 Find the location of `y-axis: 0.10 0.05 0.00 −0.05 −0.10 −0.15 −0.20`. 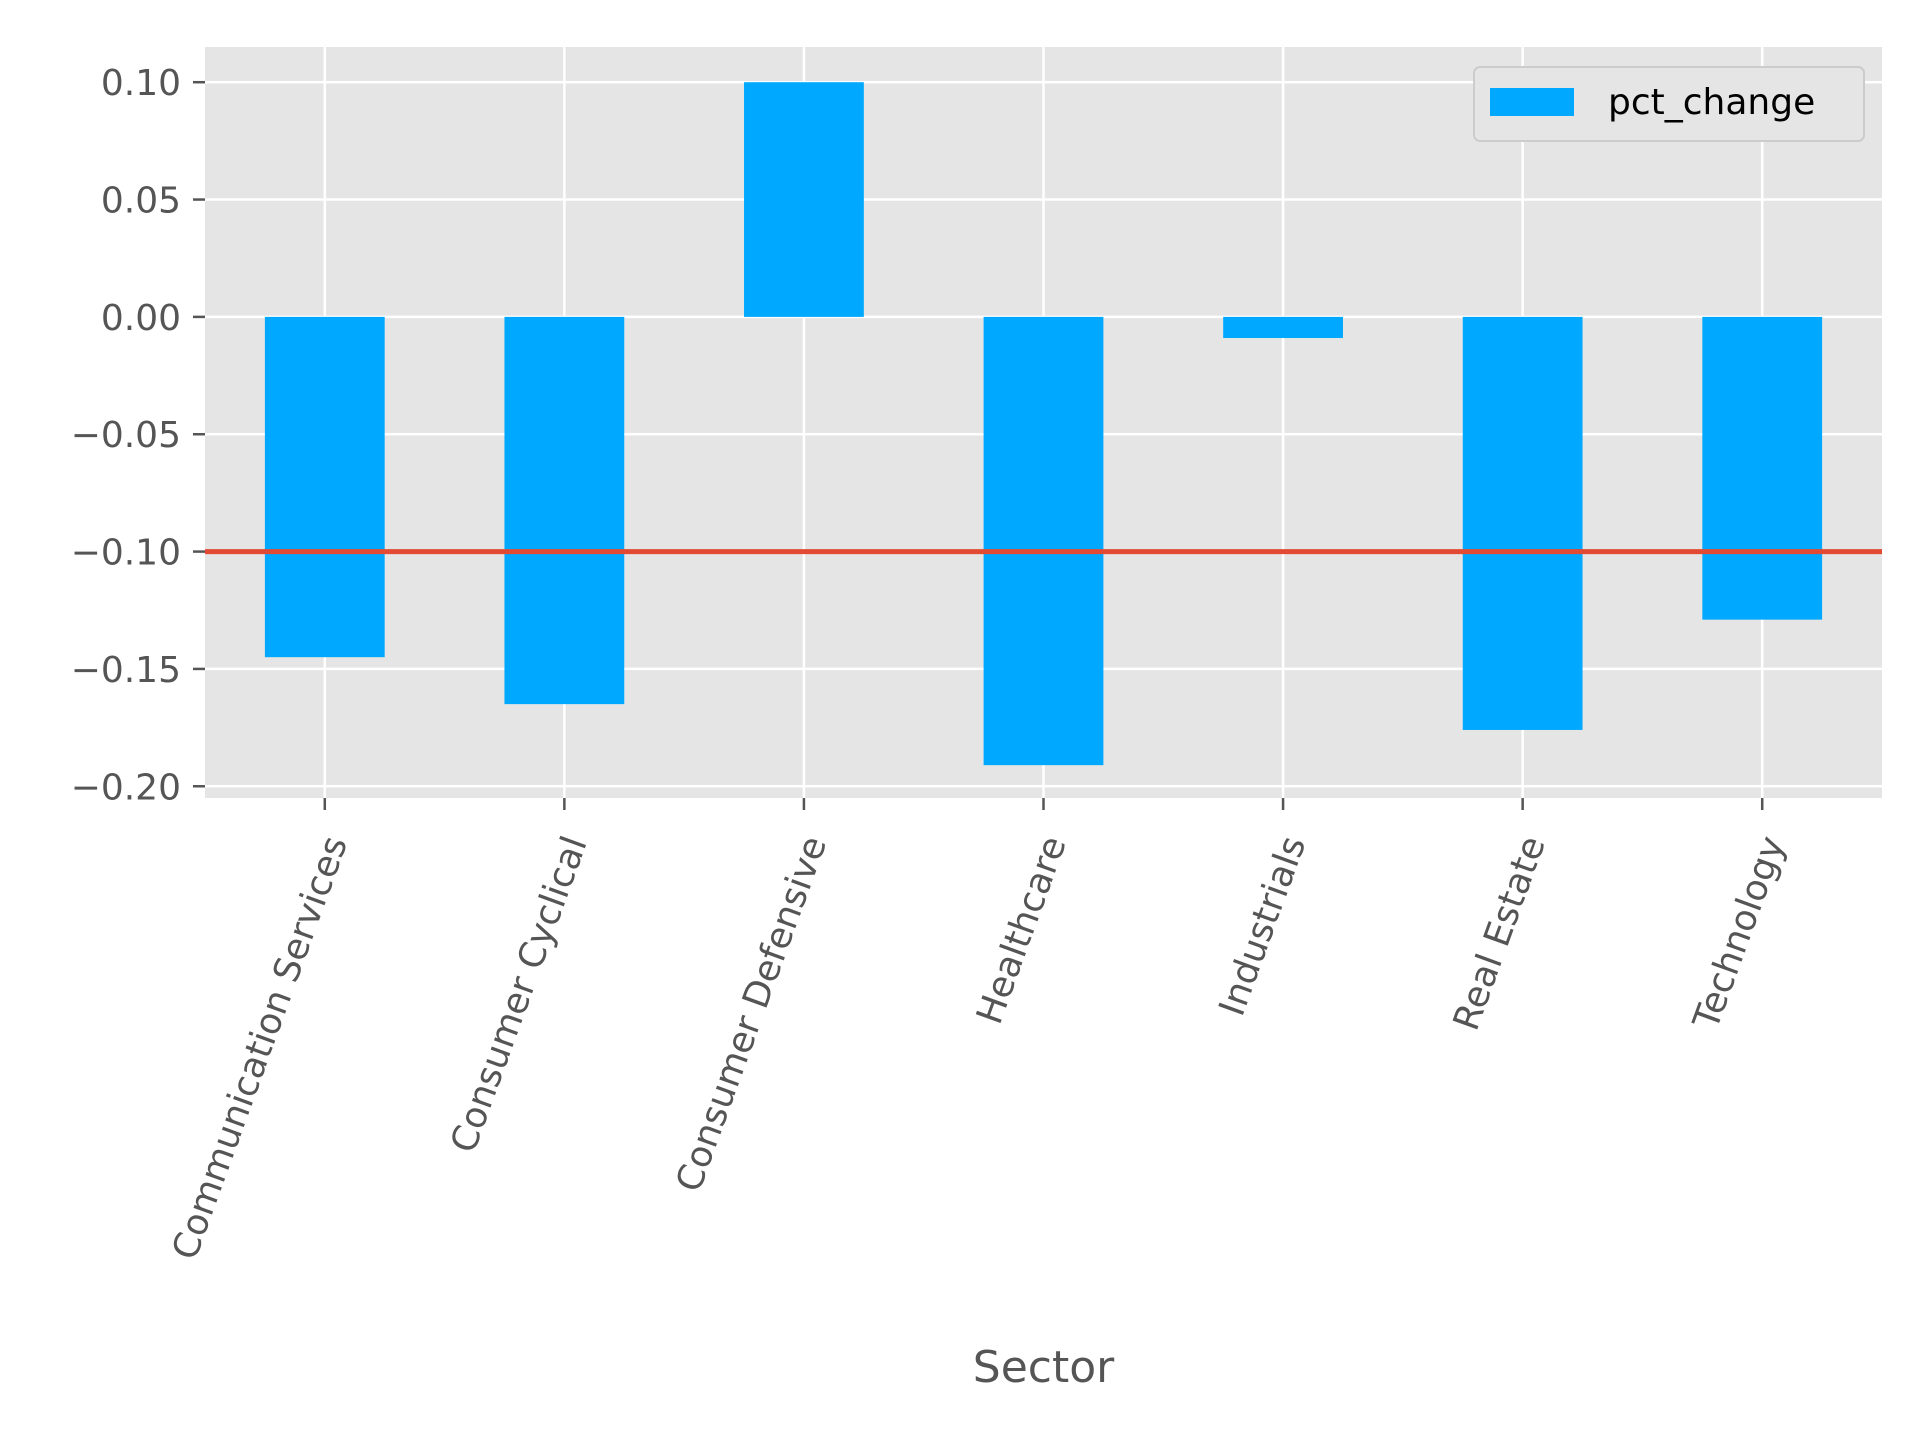

y-axis: 0.10 0.05 0.00 −0.05 −0.10 −0.15 −0.20 is located at coordinates (138, 435).